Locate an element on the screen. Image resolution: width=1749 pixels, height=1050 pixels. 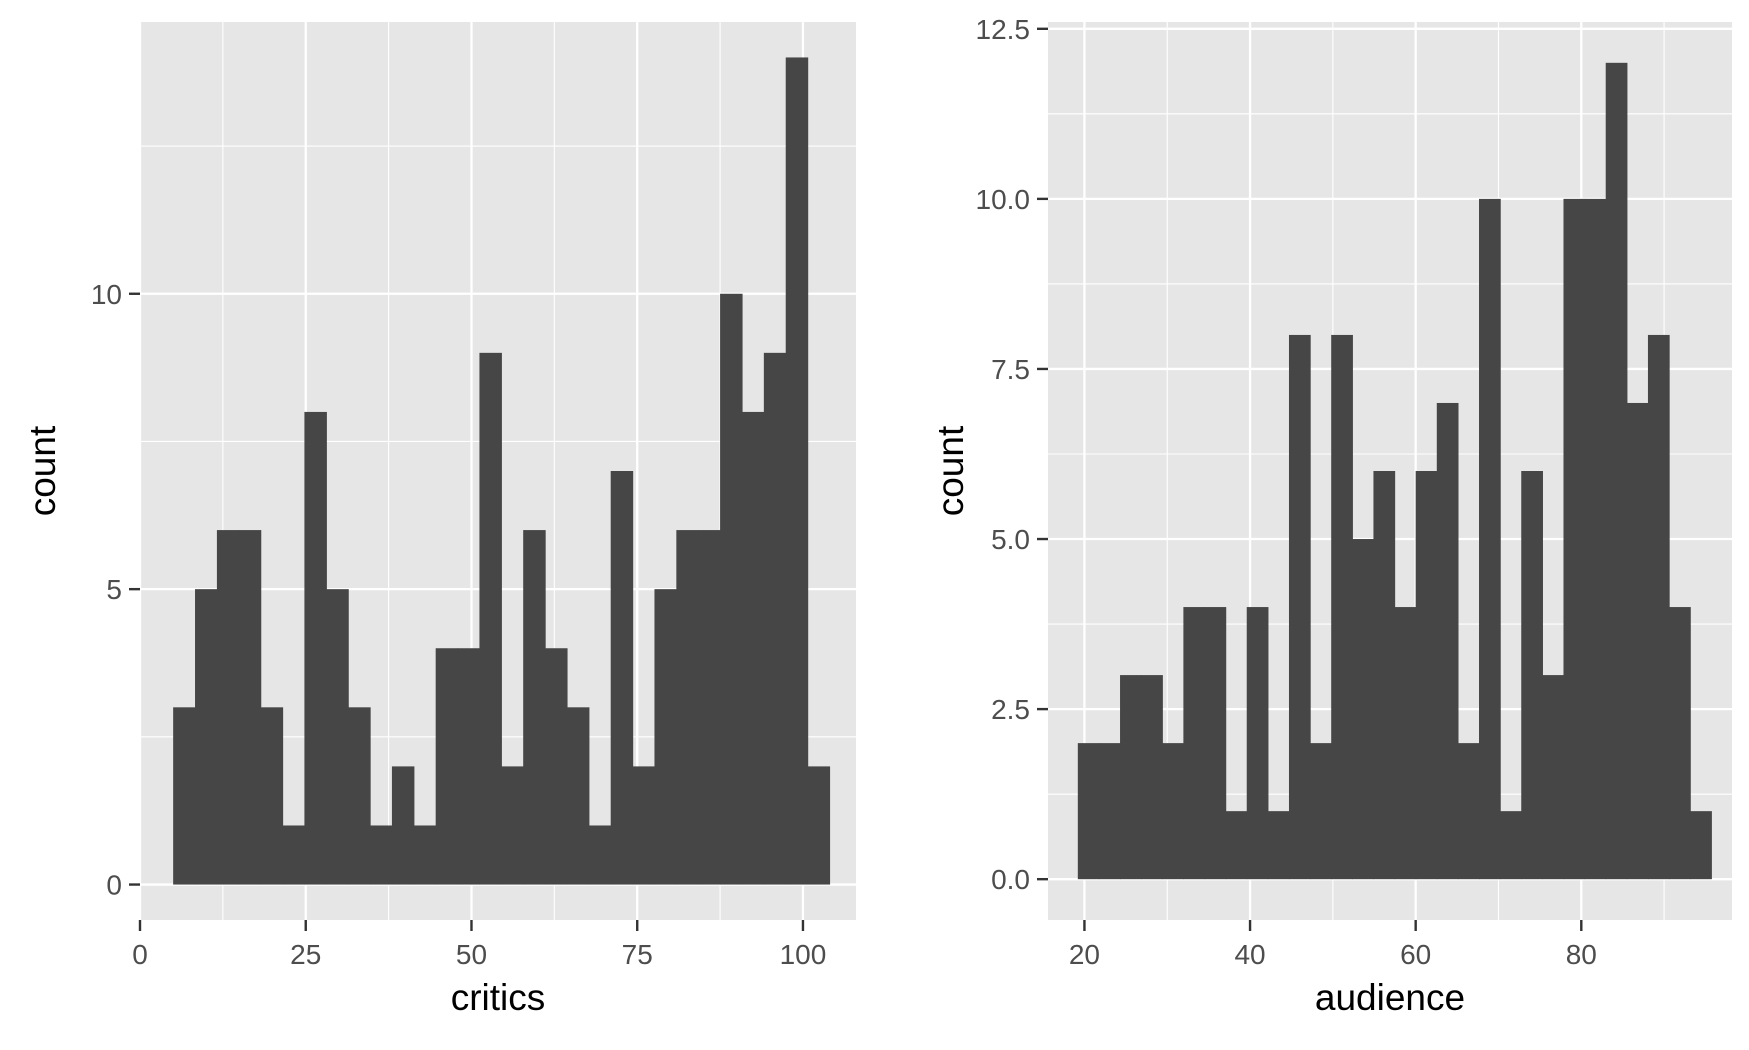
critics-y-axis-title: count is located at coordinates (42, 470).